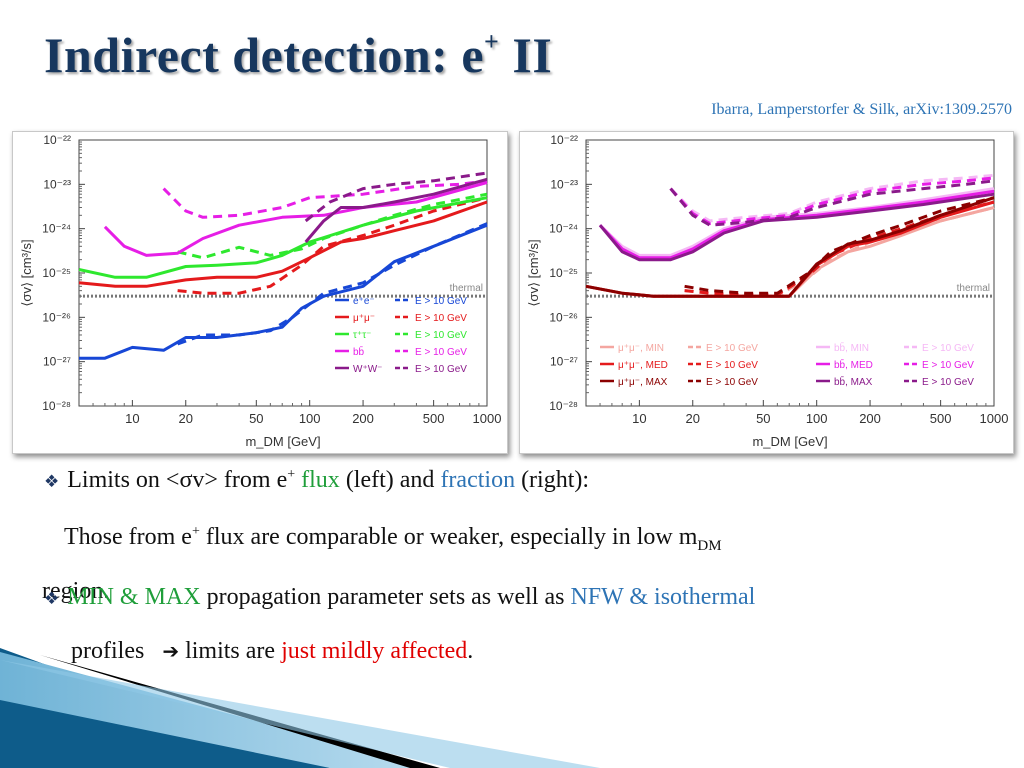  Describe the element at coordinates (492, 41) in the screenshot. I see `title-superscript: +` at that location.